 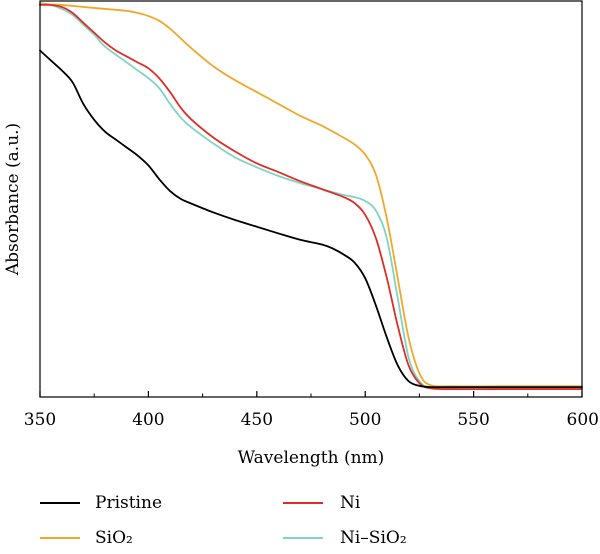 What do you see at coordinates (86, 538) in the screenshot?
I see `legend-item: SiO₂` at bounding box center [86, 538].